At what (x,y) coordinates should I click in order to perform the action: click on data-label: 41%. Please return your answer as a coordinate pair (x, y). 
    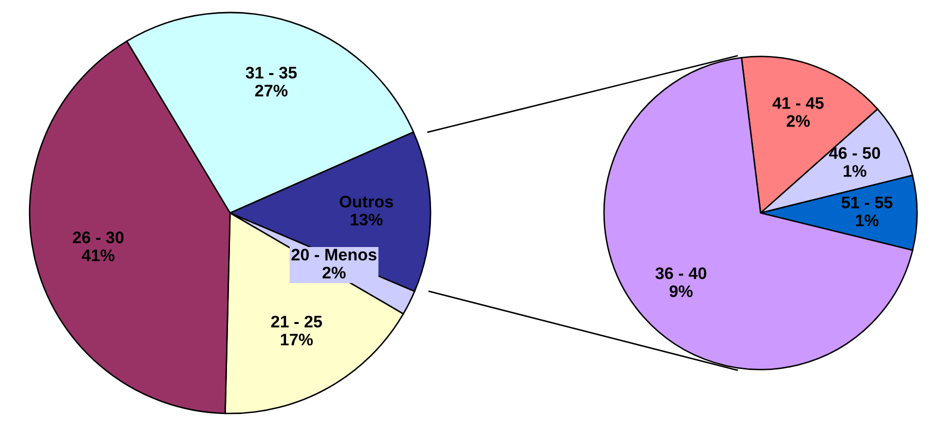
    Looking at the image, I should click on (98, 256).